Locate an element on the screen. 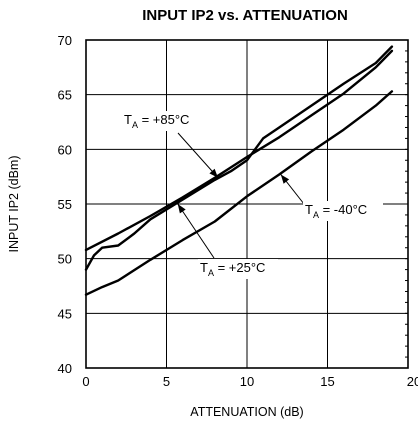  x-tick-label: 15 is located at coordinates (327, 381).